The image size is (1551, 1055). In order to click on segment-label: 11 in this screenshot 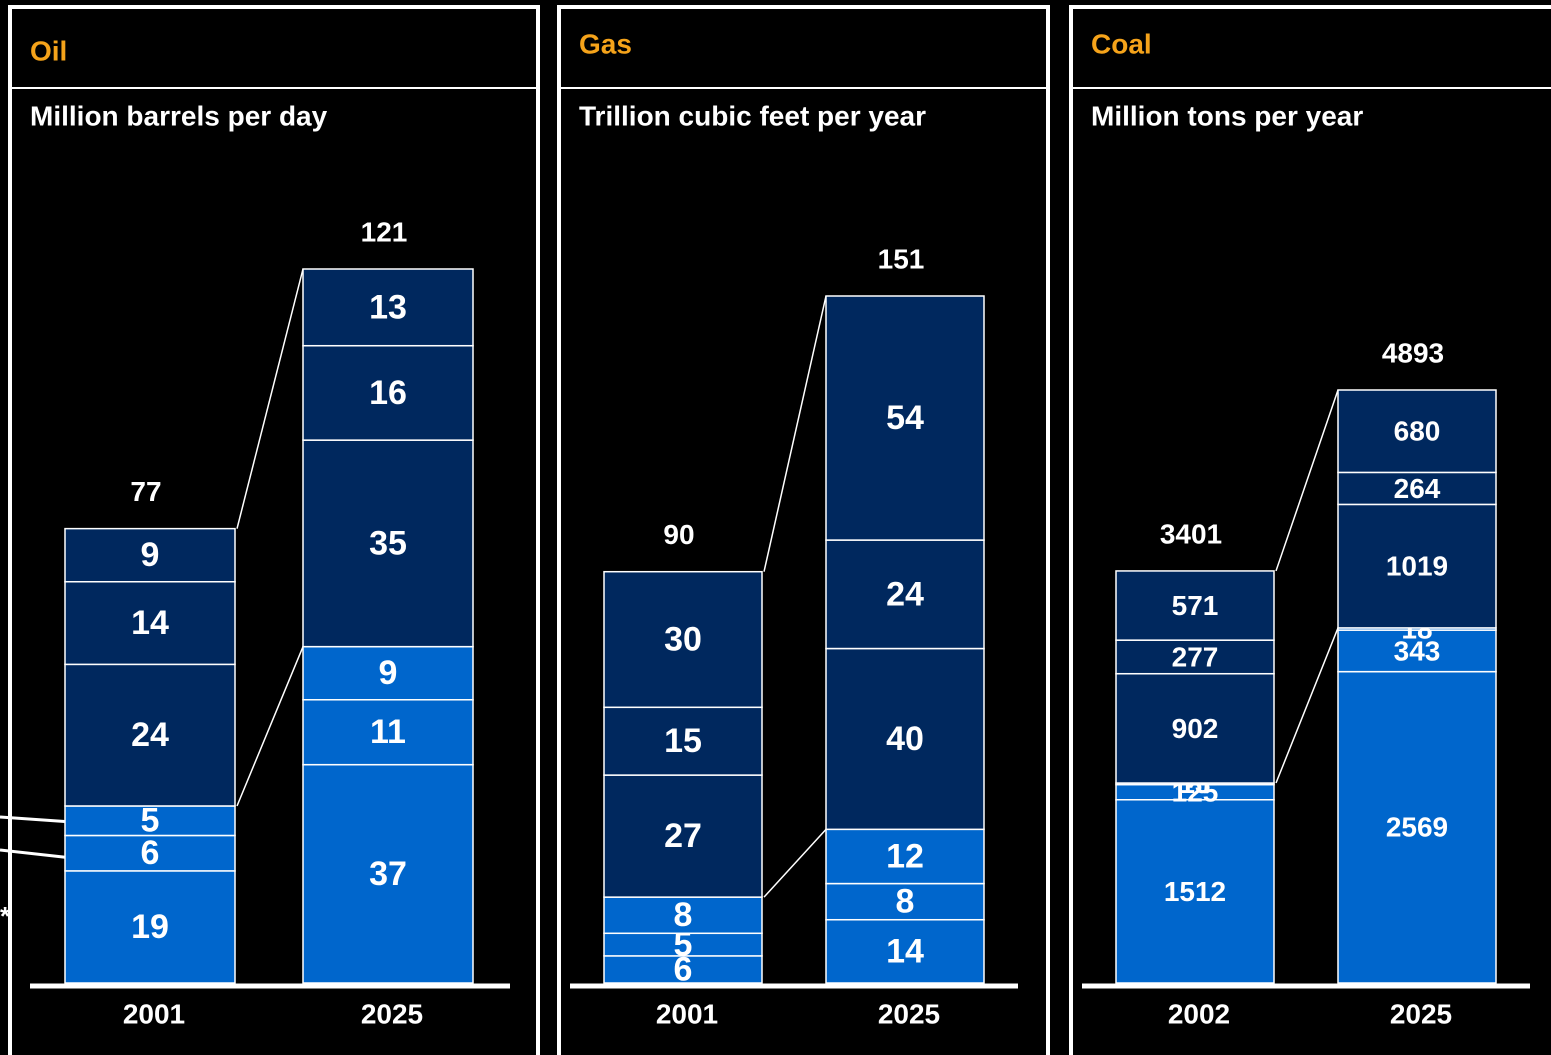, I will do `click(388, 732)`.